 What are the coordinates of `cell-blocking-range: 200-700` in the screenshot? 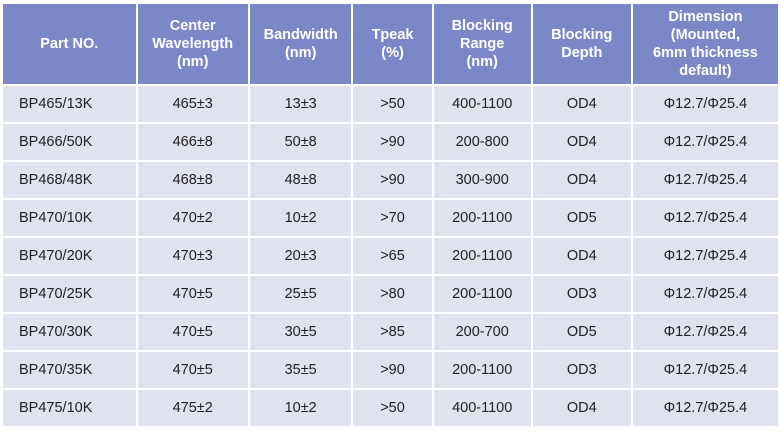 It's located at (482, 332).